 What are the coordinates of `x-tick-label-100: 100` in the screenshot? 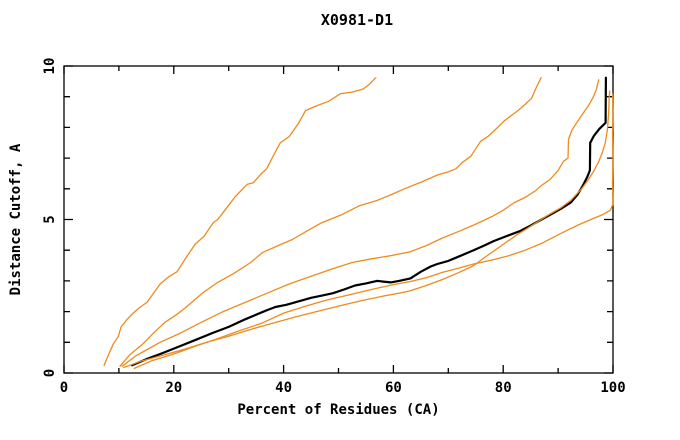 It's located at (612, 388).